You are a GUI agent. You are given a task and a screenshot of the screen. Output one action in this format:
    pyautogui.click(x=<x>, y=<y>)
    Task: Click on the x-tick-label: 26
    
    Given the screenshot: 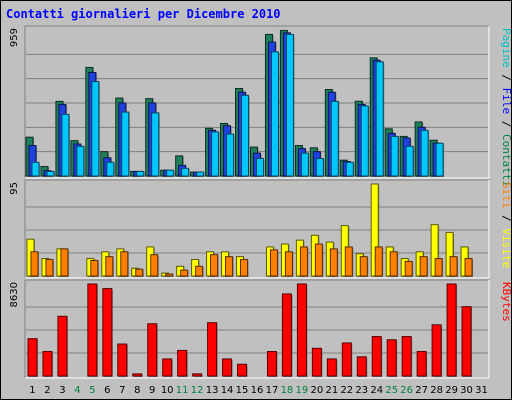 What is the action you would take?
    pyautogui.click(x=406, y=390)
    